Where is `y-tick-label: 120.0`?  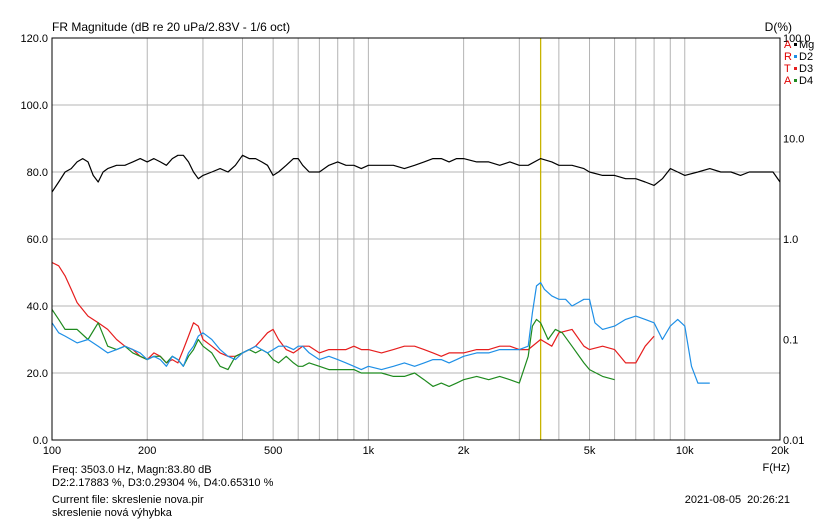 y-tick-label: 120.0 is located at coordinates (34, 39).